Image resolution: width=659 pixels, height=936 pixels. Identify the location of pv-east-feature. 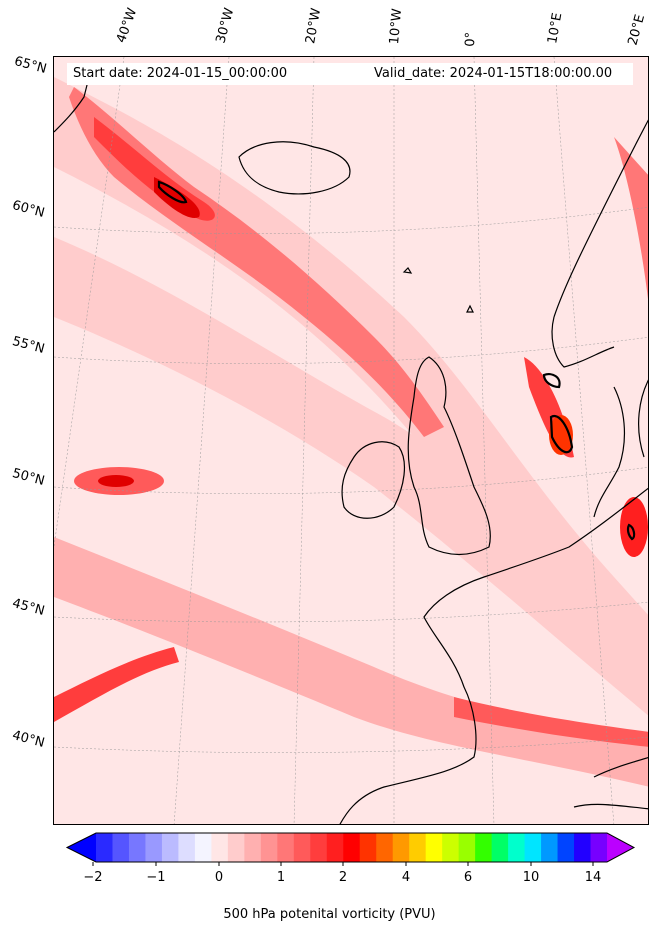
(634, 527).